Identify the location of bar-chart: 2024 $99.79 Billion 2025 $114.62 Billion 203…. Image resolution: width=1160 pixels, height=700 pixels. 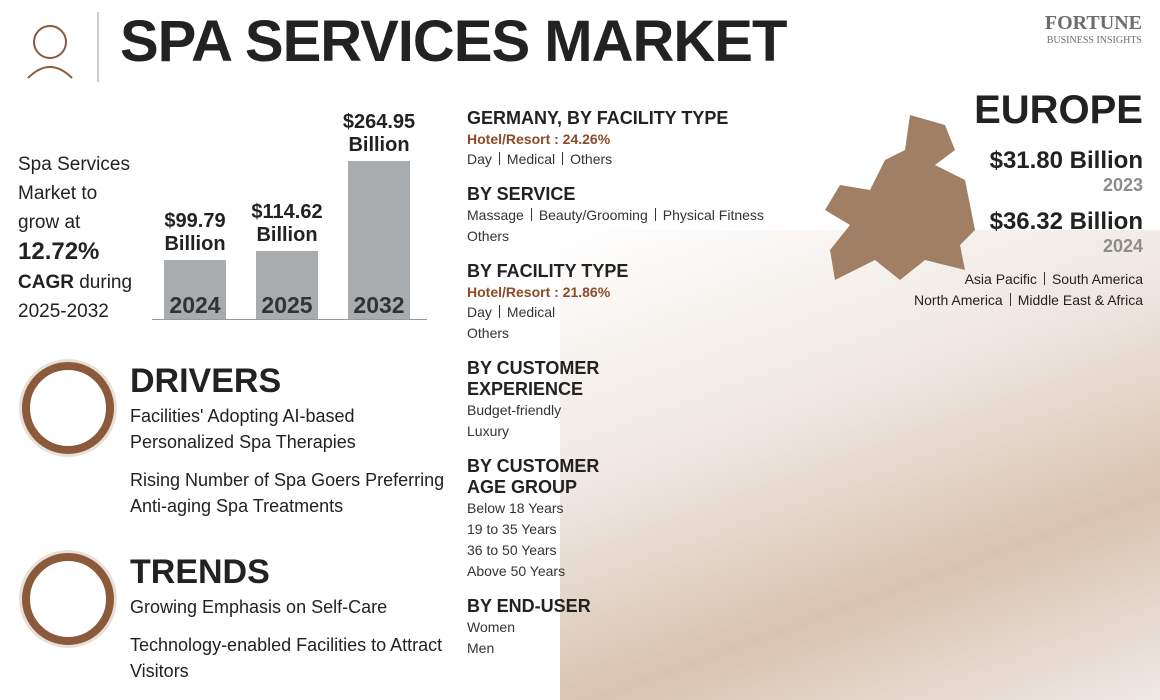
(289, 210).